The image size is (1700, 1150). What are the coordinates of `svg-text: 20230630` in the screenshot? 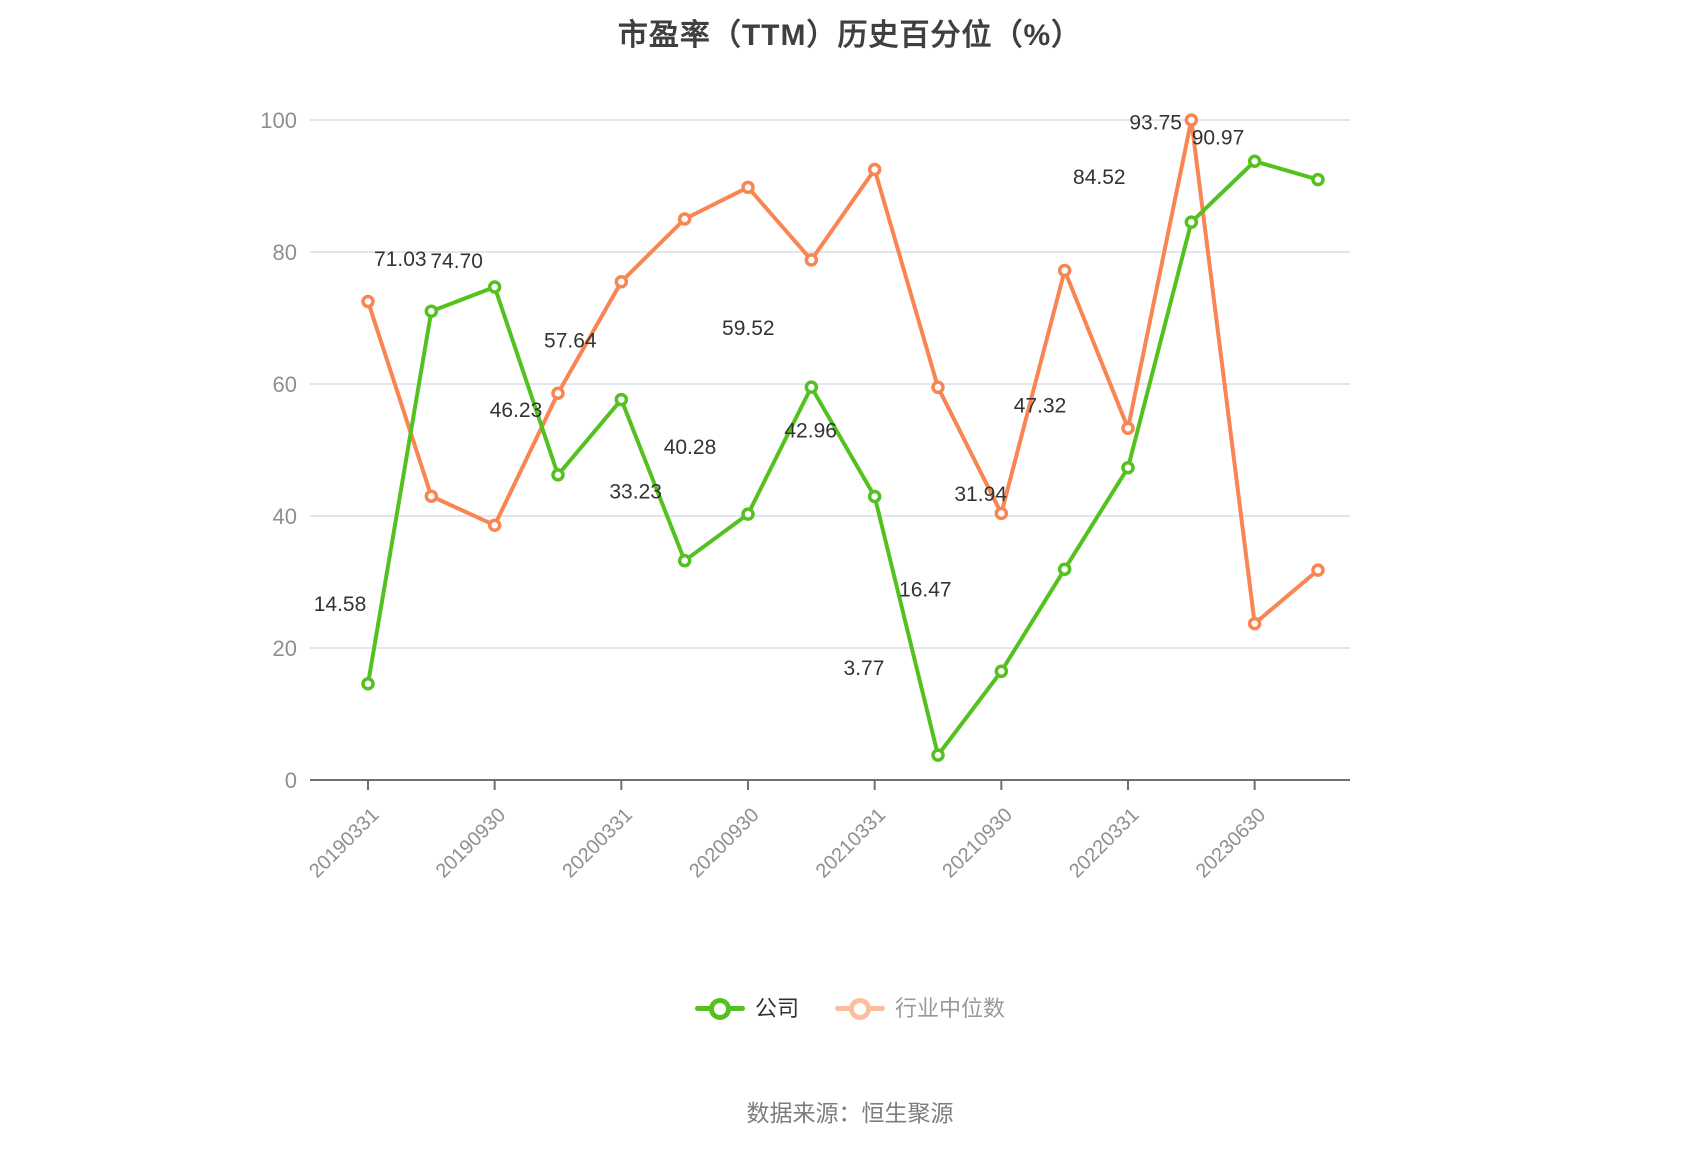 It's located at (1231, 843).